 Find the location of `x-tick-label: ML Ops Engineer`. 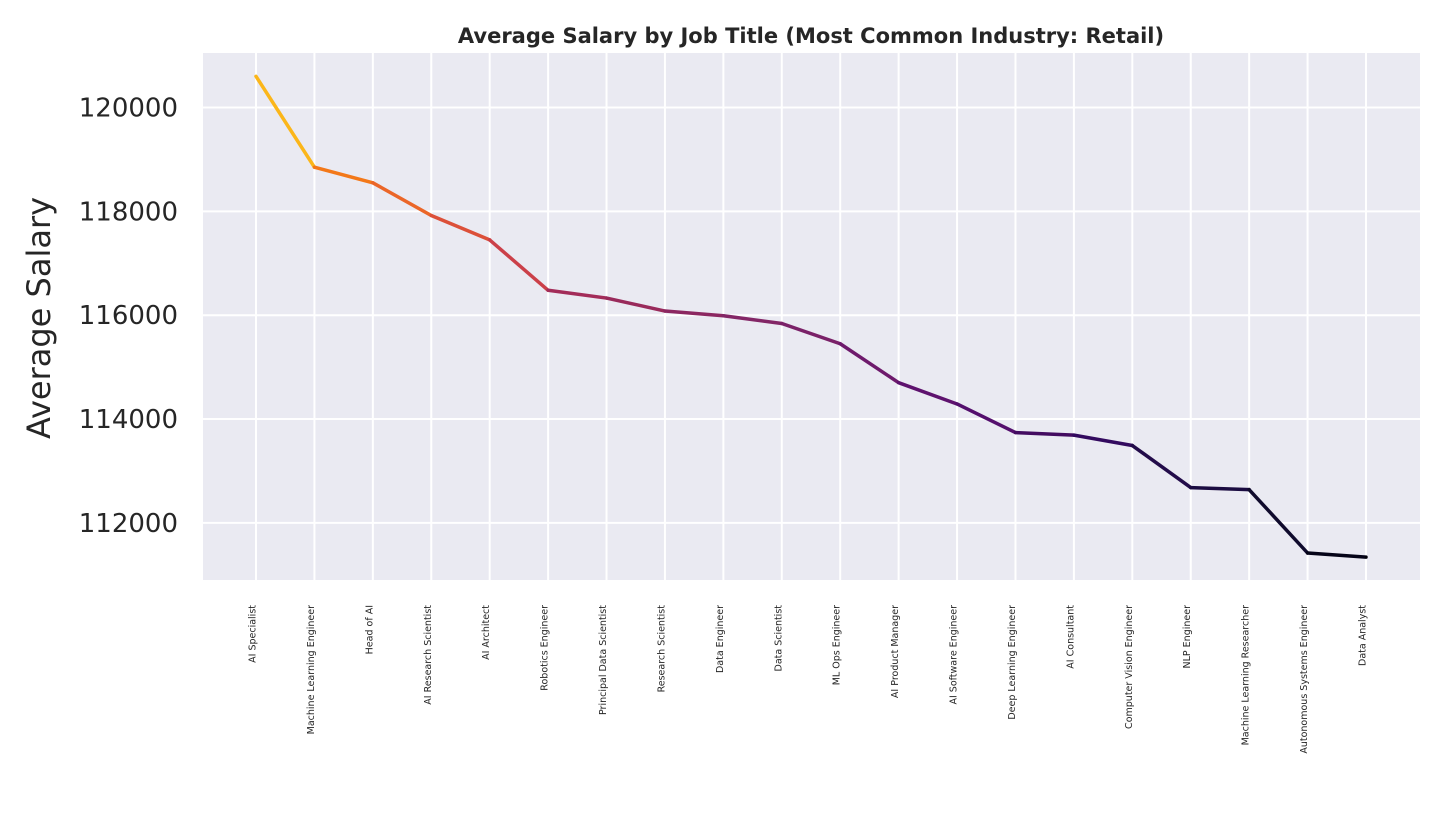

x-tick-label: ML Ops Engineer is located at coordinates (837, 645).